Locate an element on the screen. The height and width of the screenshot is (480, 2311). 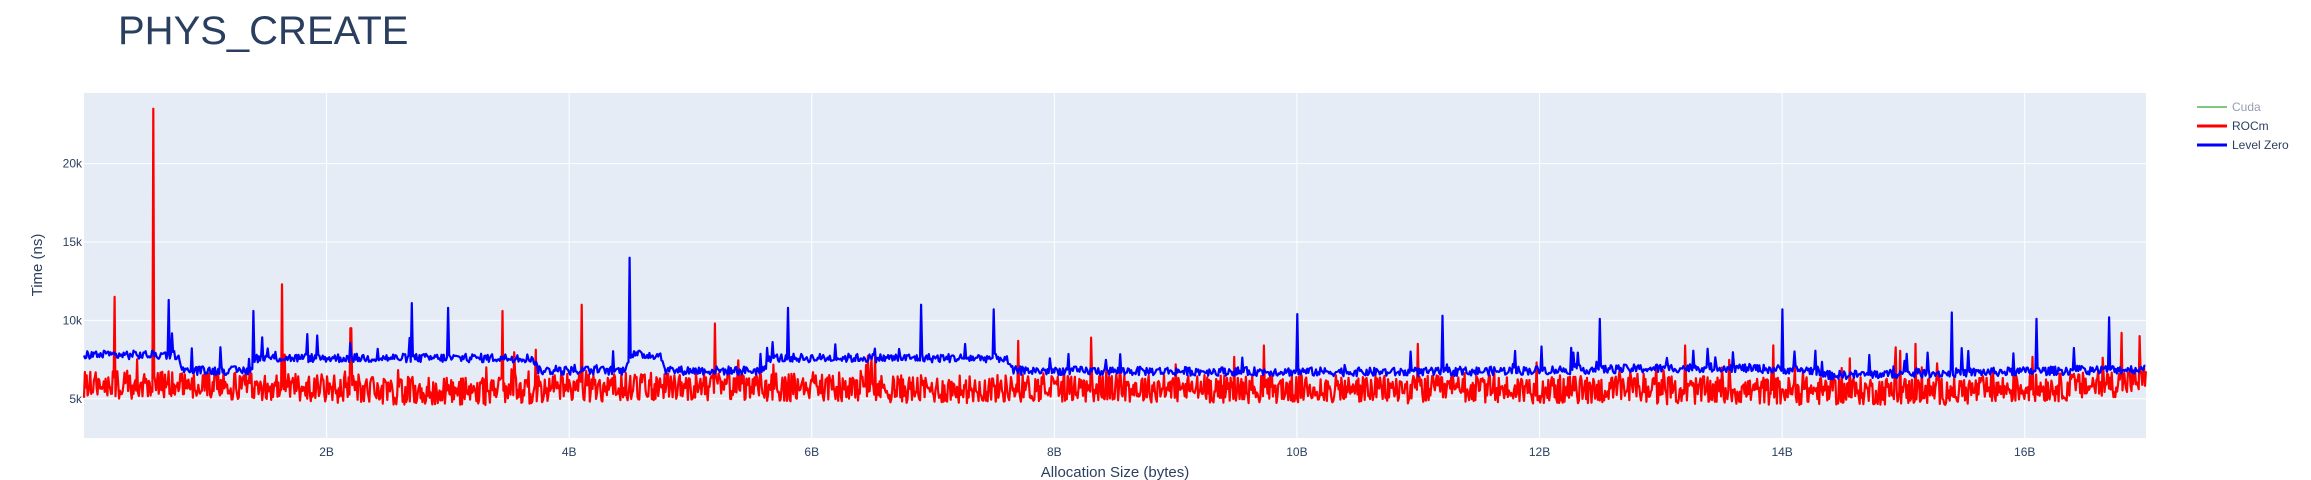
y-tick-label-2: 15k is located at coordinates (73, 242).